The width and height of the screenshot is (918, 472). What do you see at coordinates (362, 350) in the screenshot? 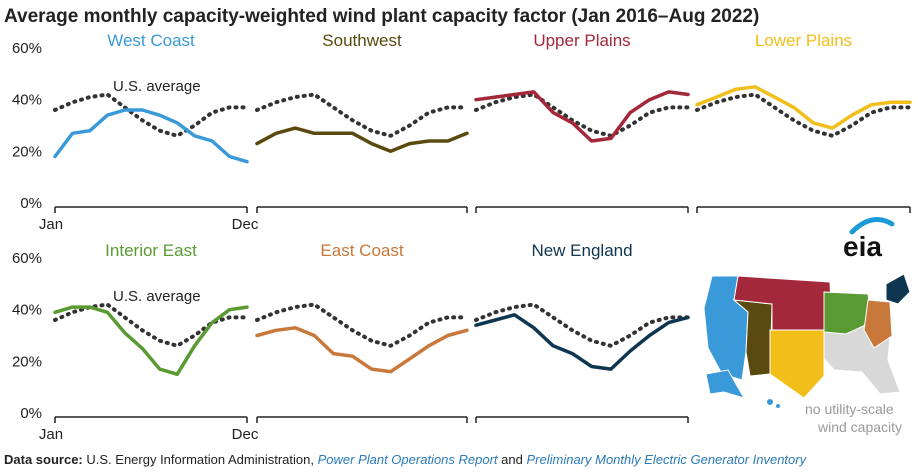
I see `series-line-east-coast` at bounding box center [362, 350].